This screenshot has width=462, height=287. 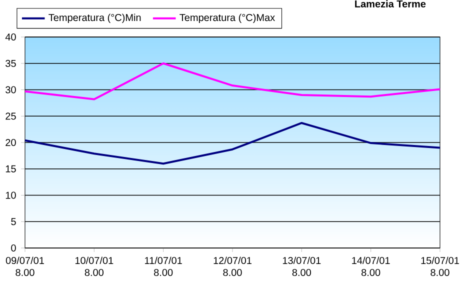 What do you see at coordinates (390, 4) in the screenshot?
I see `chart-title: Lamezia Terme` at bounding box center [390, 4].